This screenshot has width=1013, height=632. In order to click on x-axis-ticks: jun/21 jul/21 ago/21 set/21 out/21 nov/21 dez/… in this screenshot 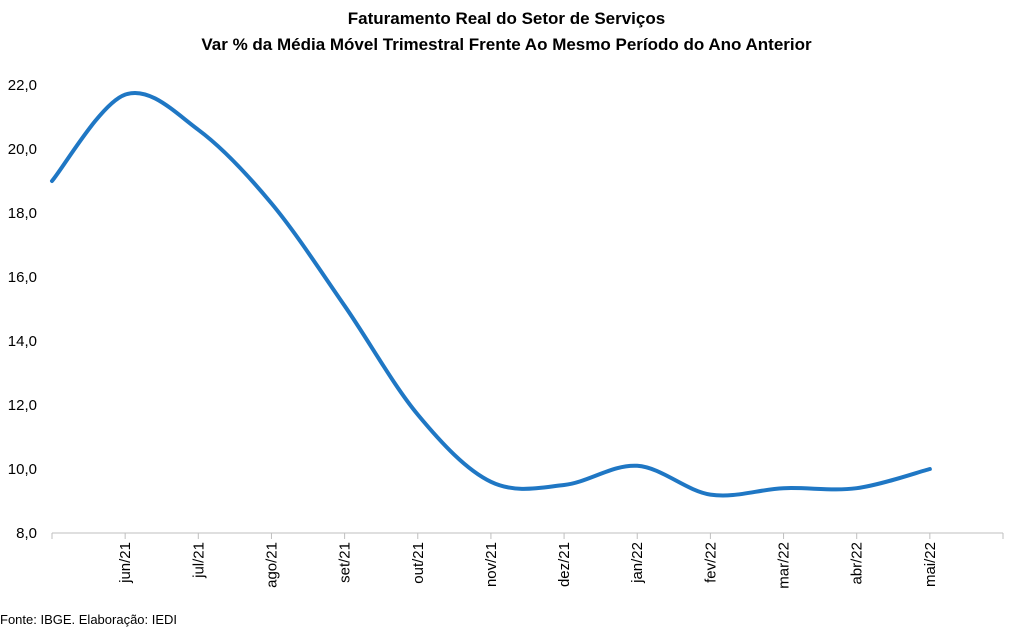, I will do `click(528, 565)`.